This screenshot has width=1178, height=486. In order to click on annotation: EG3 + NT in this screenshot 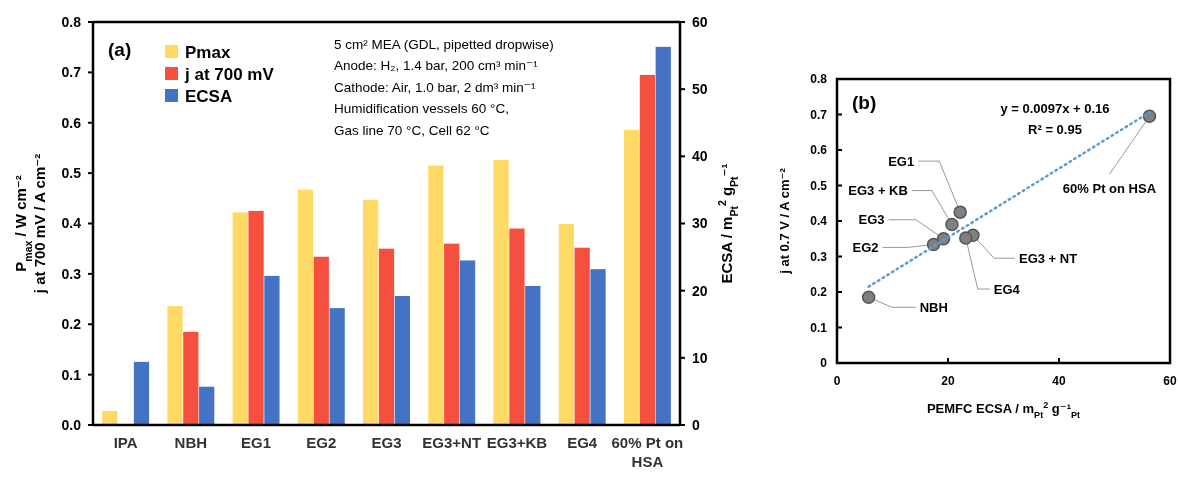, I will do `click(1048, 258)`.